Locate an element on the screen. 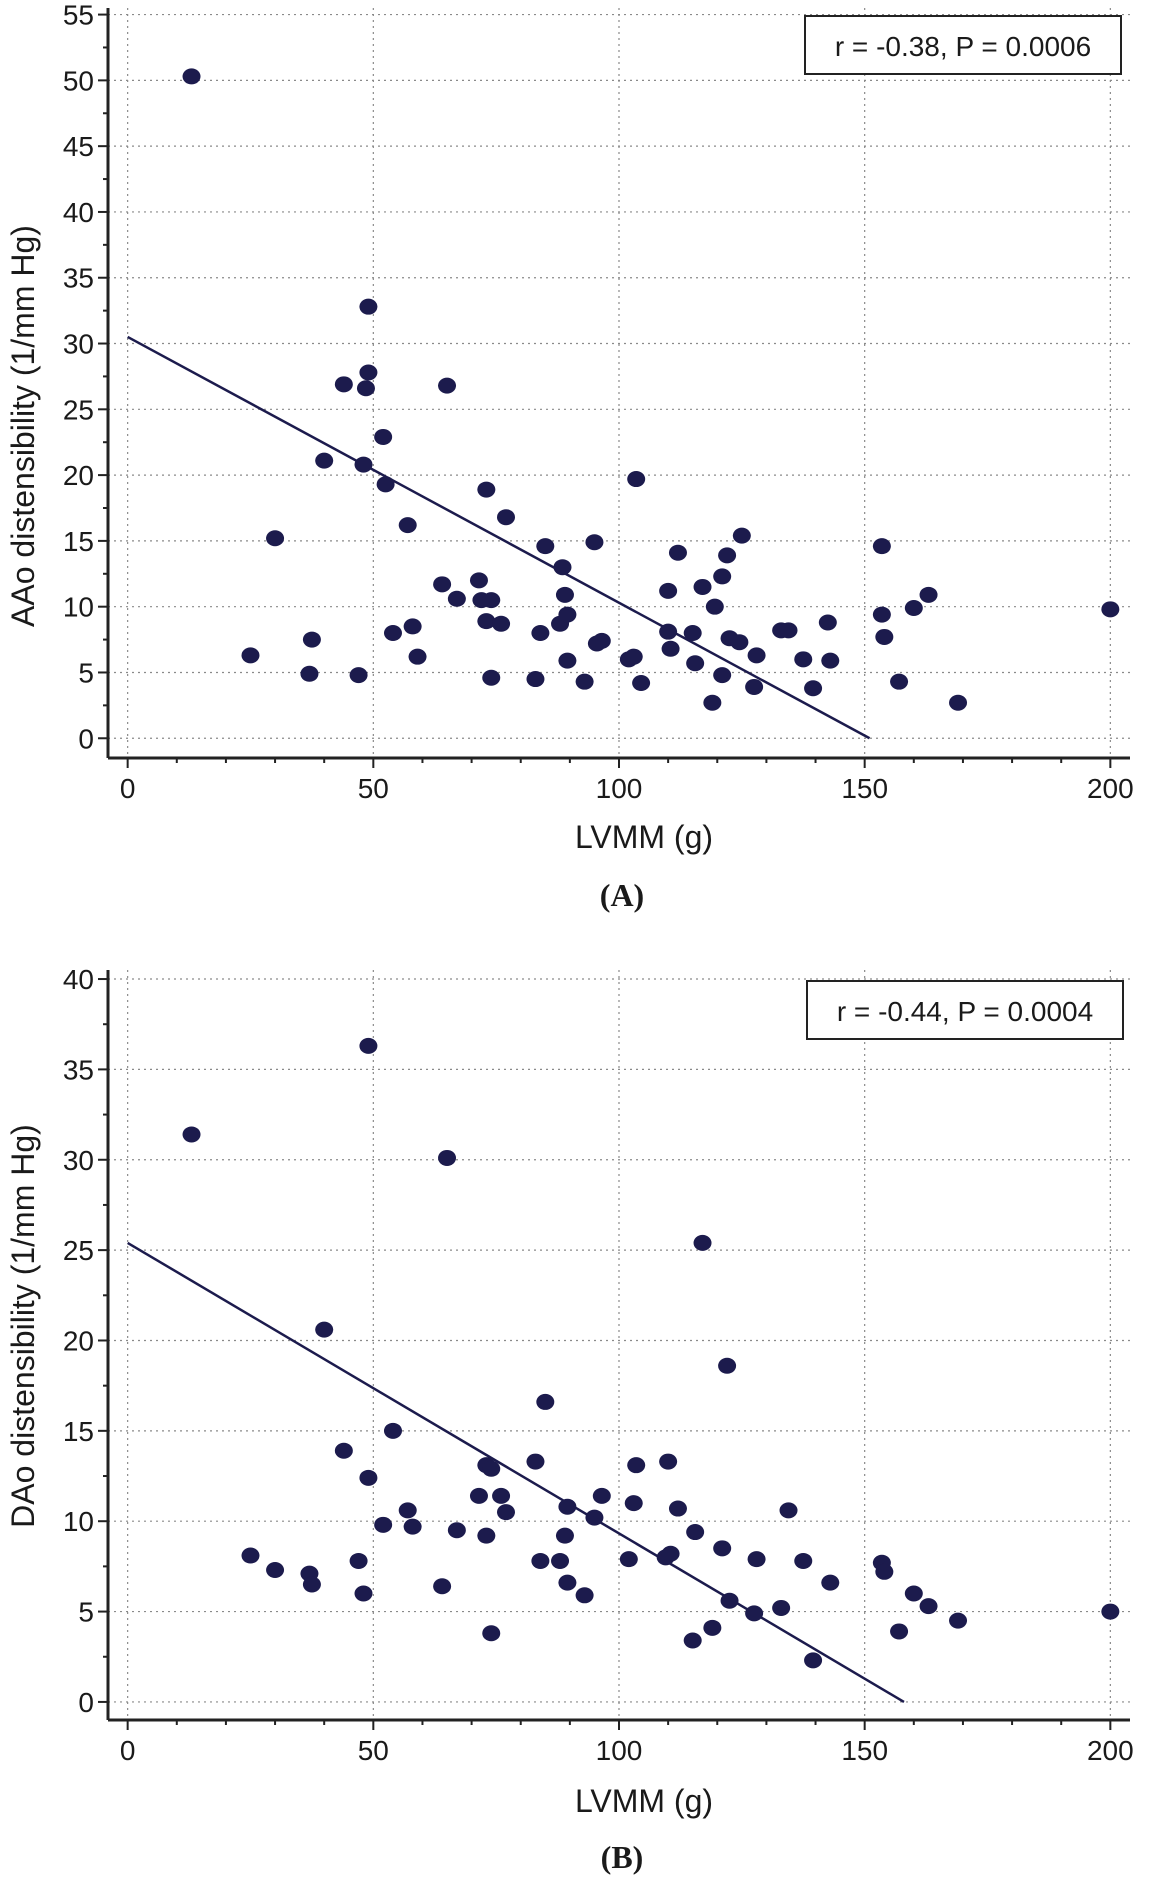  panel-b-x-tick-label: 150 is located at coordinates (864, 1750).